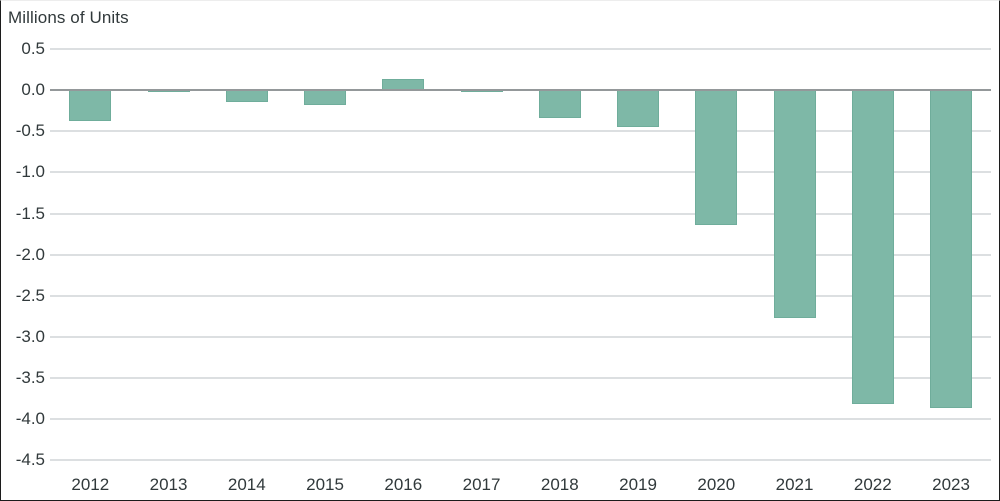 Image resolution: width=1000 pixels, height=501 pixels. Describe the element at coordinates (246, 484) in the screenshot. I see `x-axis-label-2014: 2014` at that location.